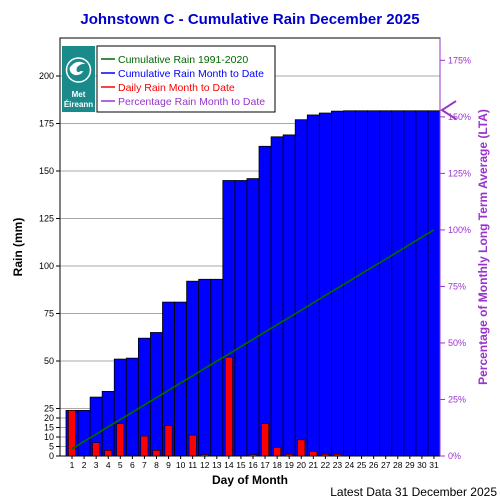  What do you see at coordinates (79, 94) in the screenshot?
I see `logo-text-line1: Met` at bounding box center [79, 94].